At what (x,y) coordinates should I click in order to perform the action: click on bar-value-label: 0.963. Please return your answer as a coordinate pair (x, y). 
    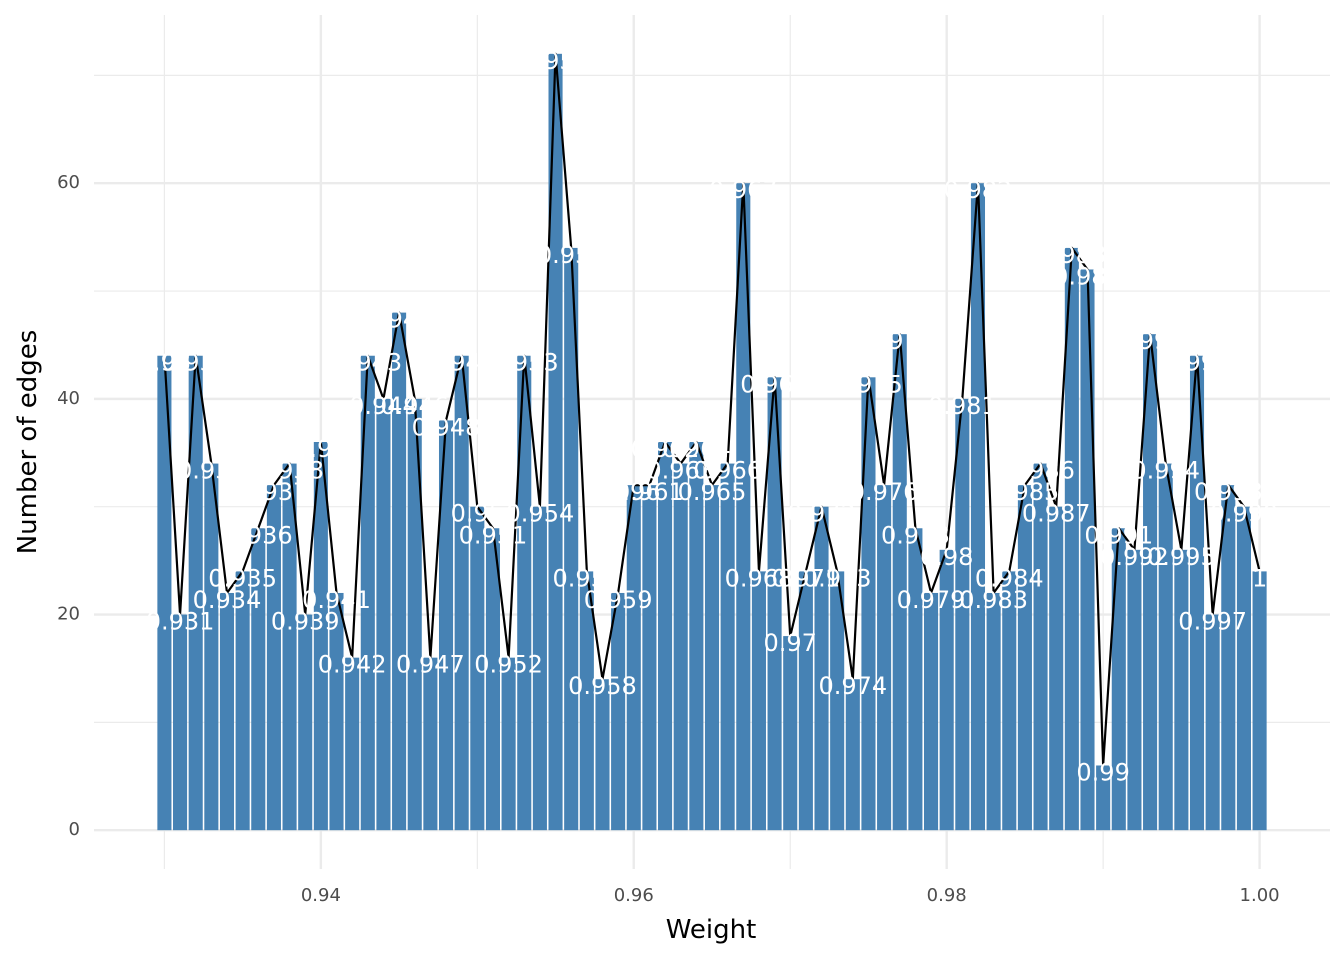
    Looking at the image, I should click on (680, 471).